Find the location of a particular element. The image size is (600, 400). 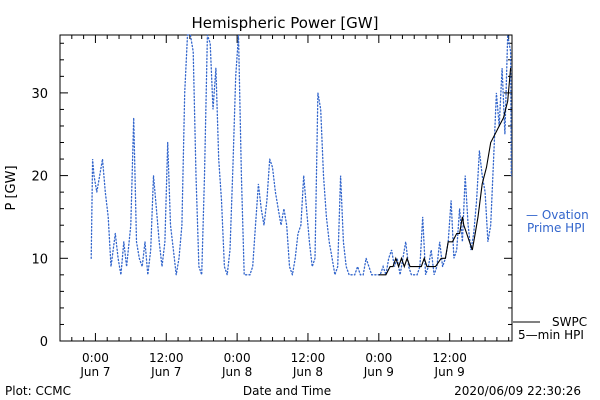

footer-plot-source: Plot: CCMC is located at coordinates (38, 391).